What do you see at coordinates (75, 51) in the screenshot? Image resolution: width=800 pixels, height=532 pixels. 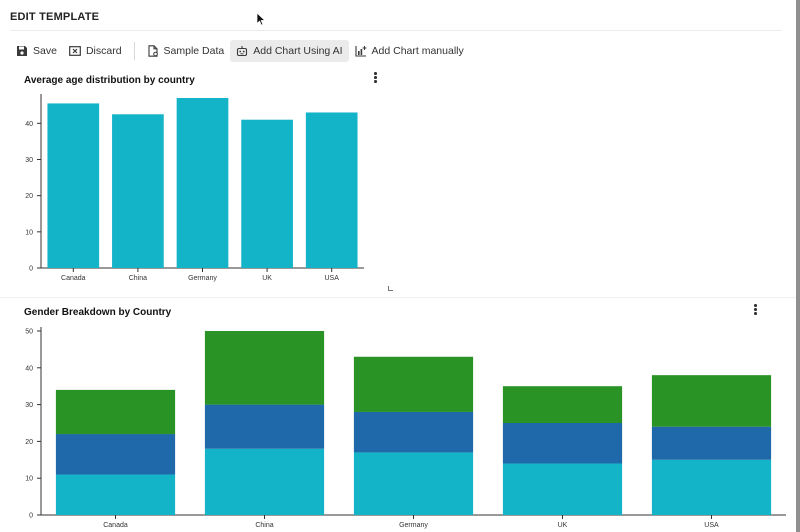 I see `discard-icon` at bounding box center [75, 51].